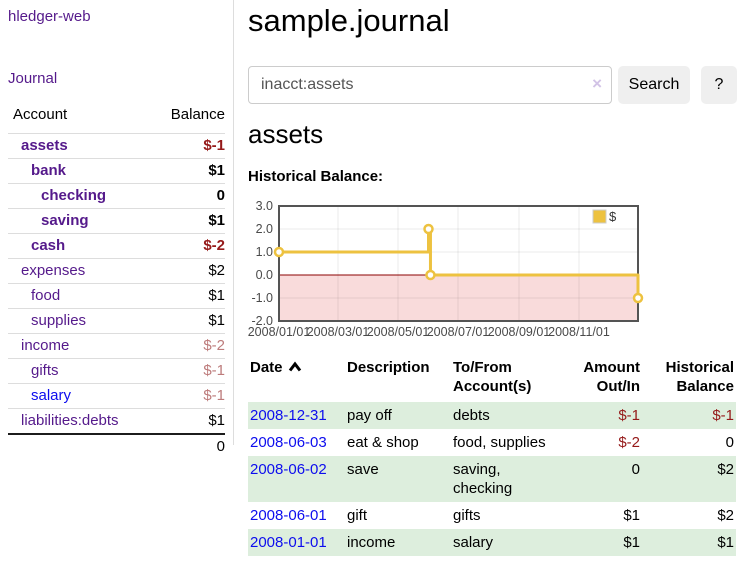 The height and width of the screenshot is (582, 742). Describe the element at coordinates (59, 320) in the screenshot. I see `account-link-supplies: supplies` at that location.